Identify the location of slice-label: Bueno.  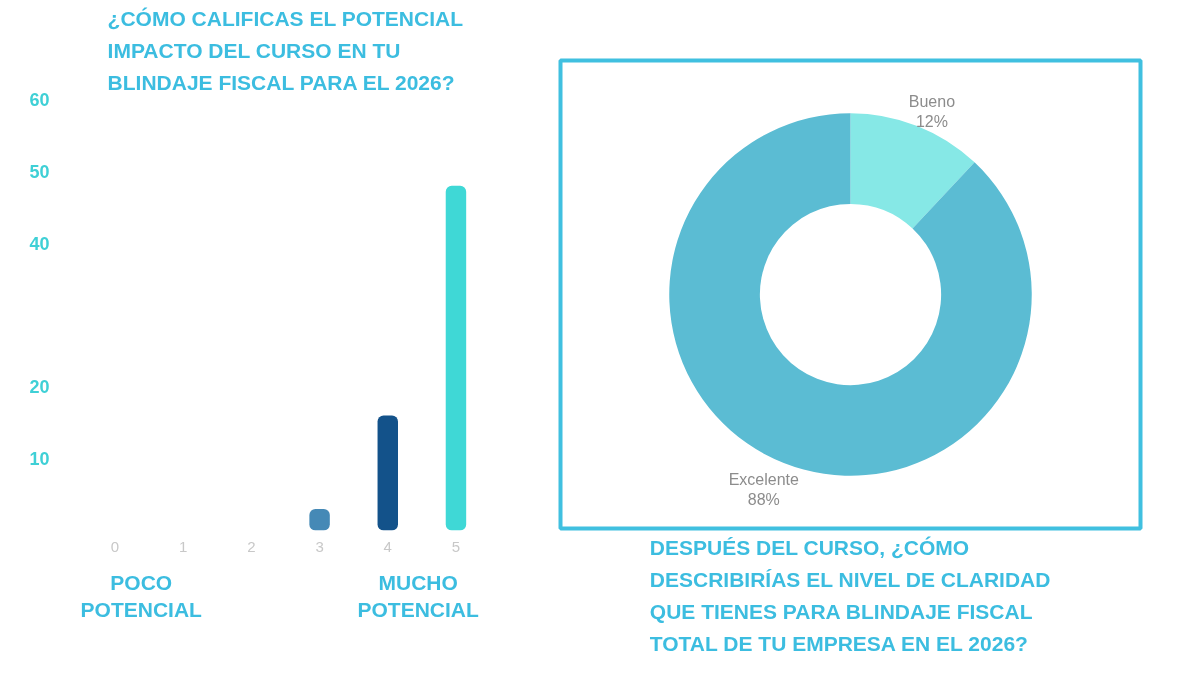
(932, 101).